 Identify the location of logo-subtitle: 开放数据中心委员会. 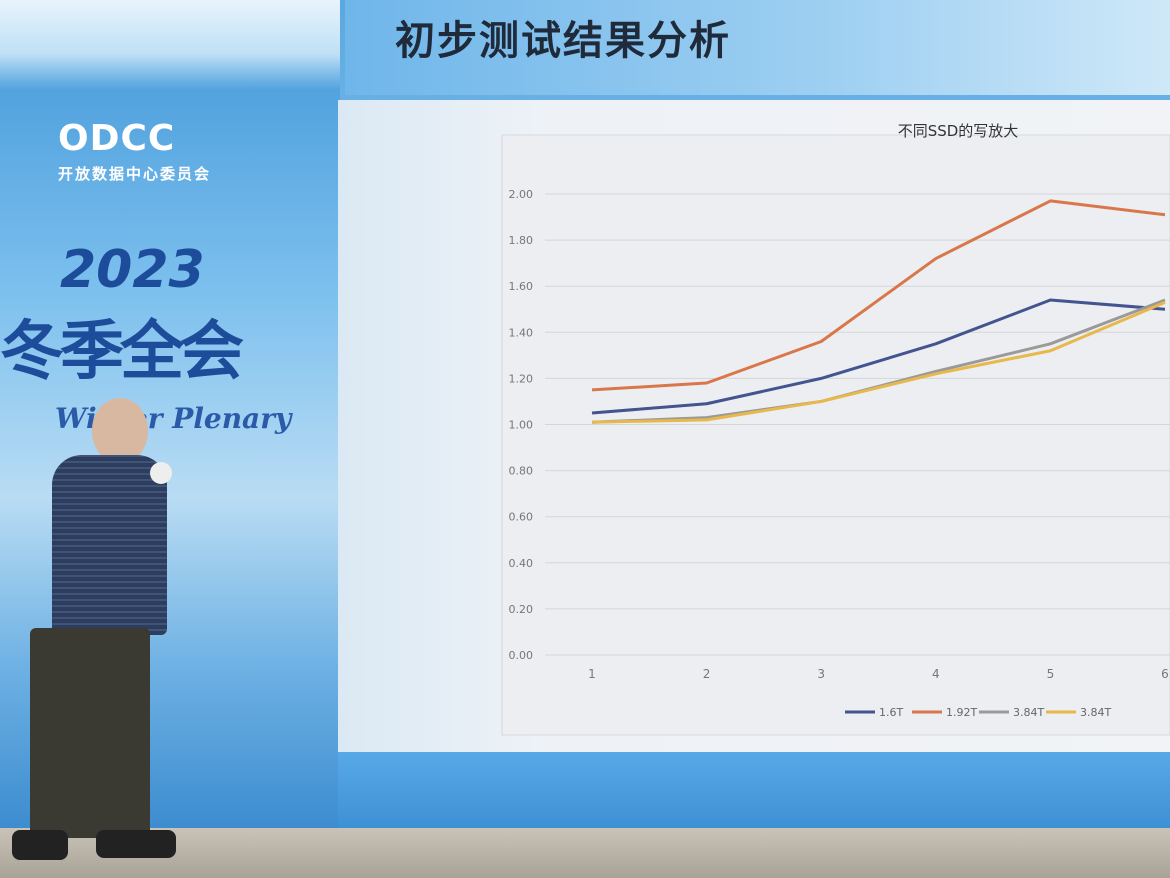
(135, 174).